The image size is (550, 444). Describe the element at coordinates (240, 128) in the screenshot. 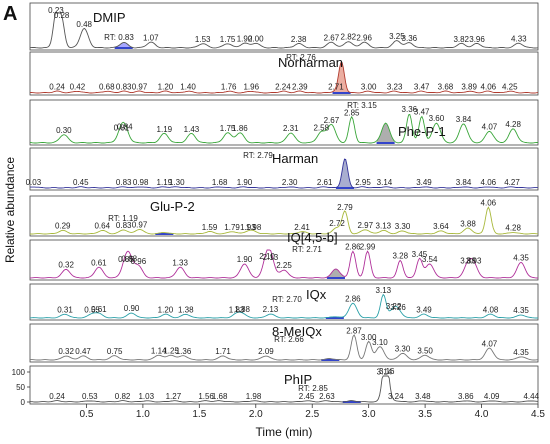

I see `peak-label: 1.86` at that location.